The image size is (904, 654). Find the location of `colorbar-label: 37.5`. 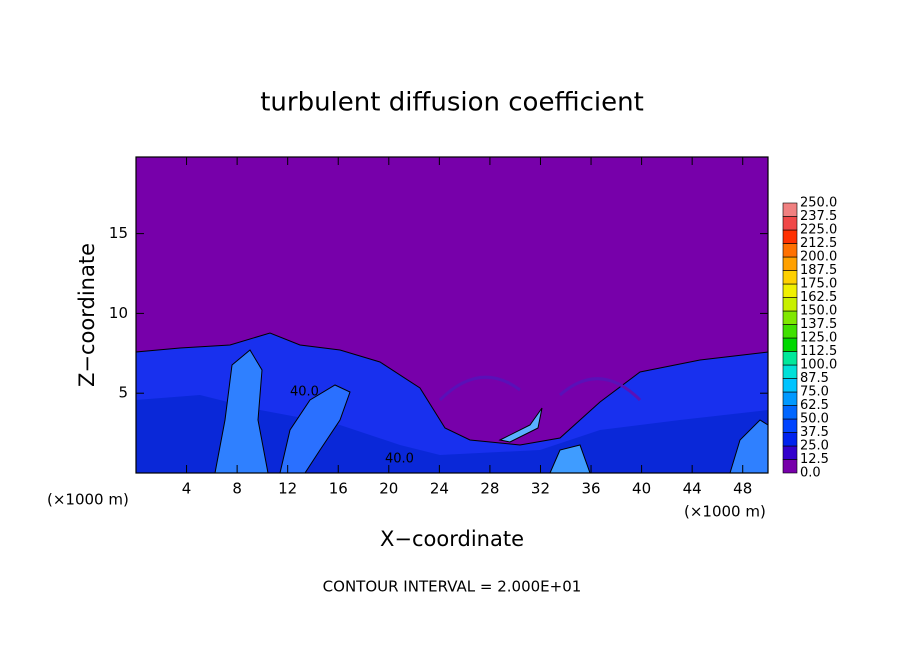

colorbar-label: 37.5 is located at coordinates (814, 432).